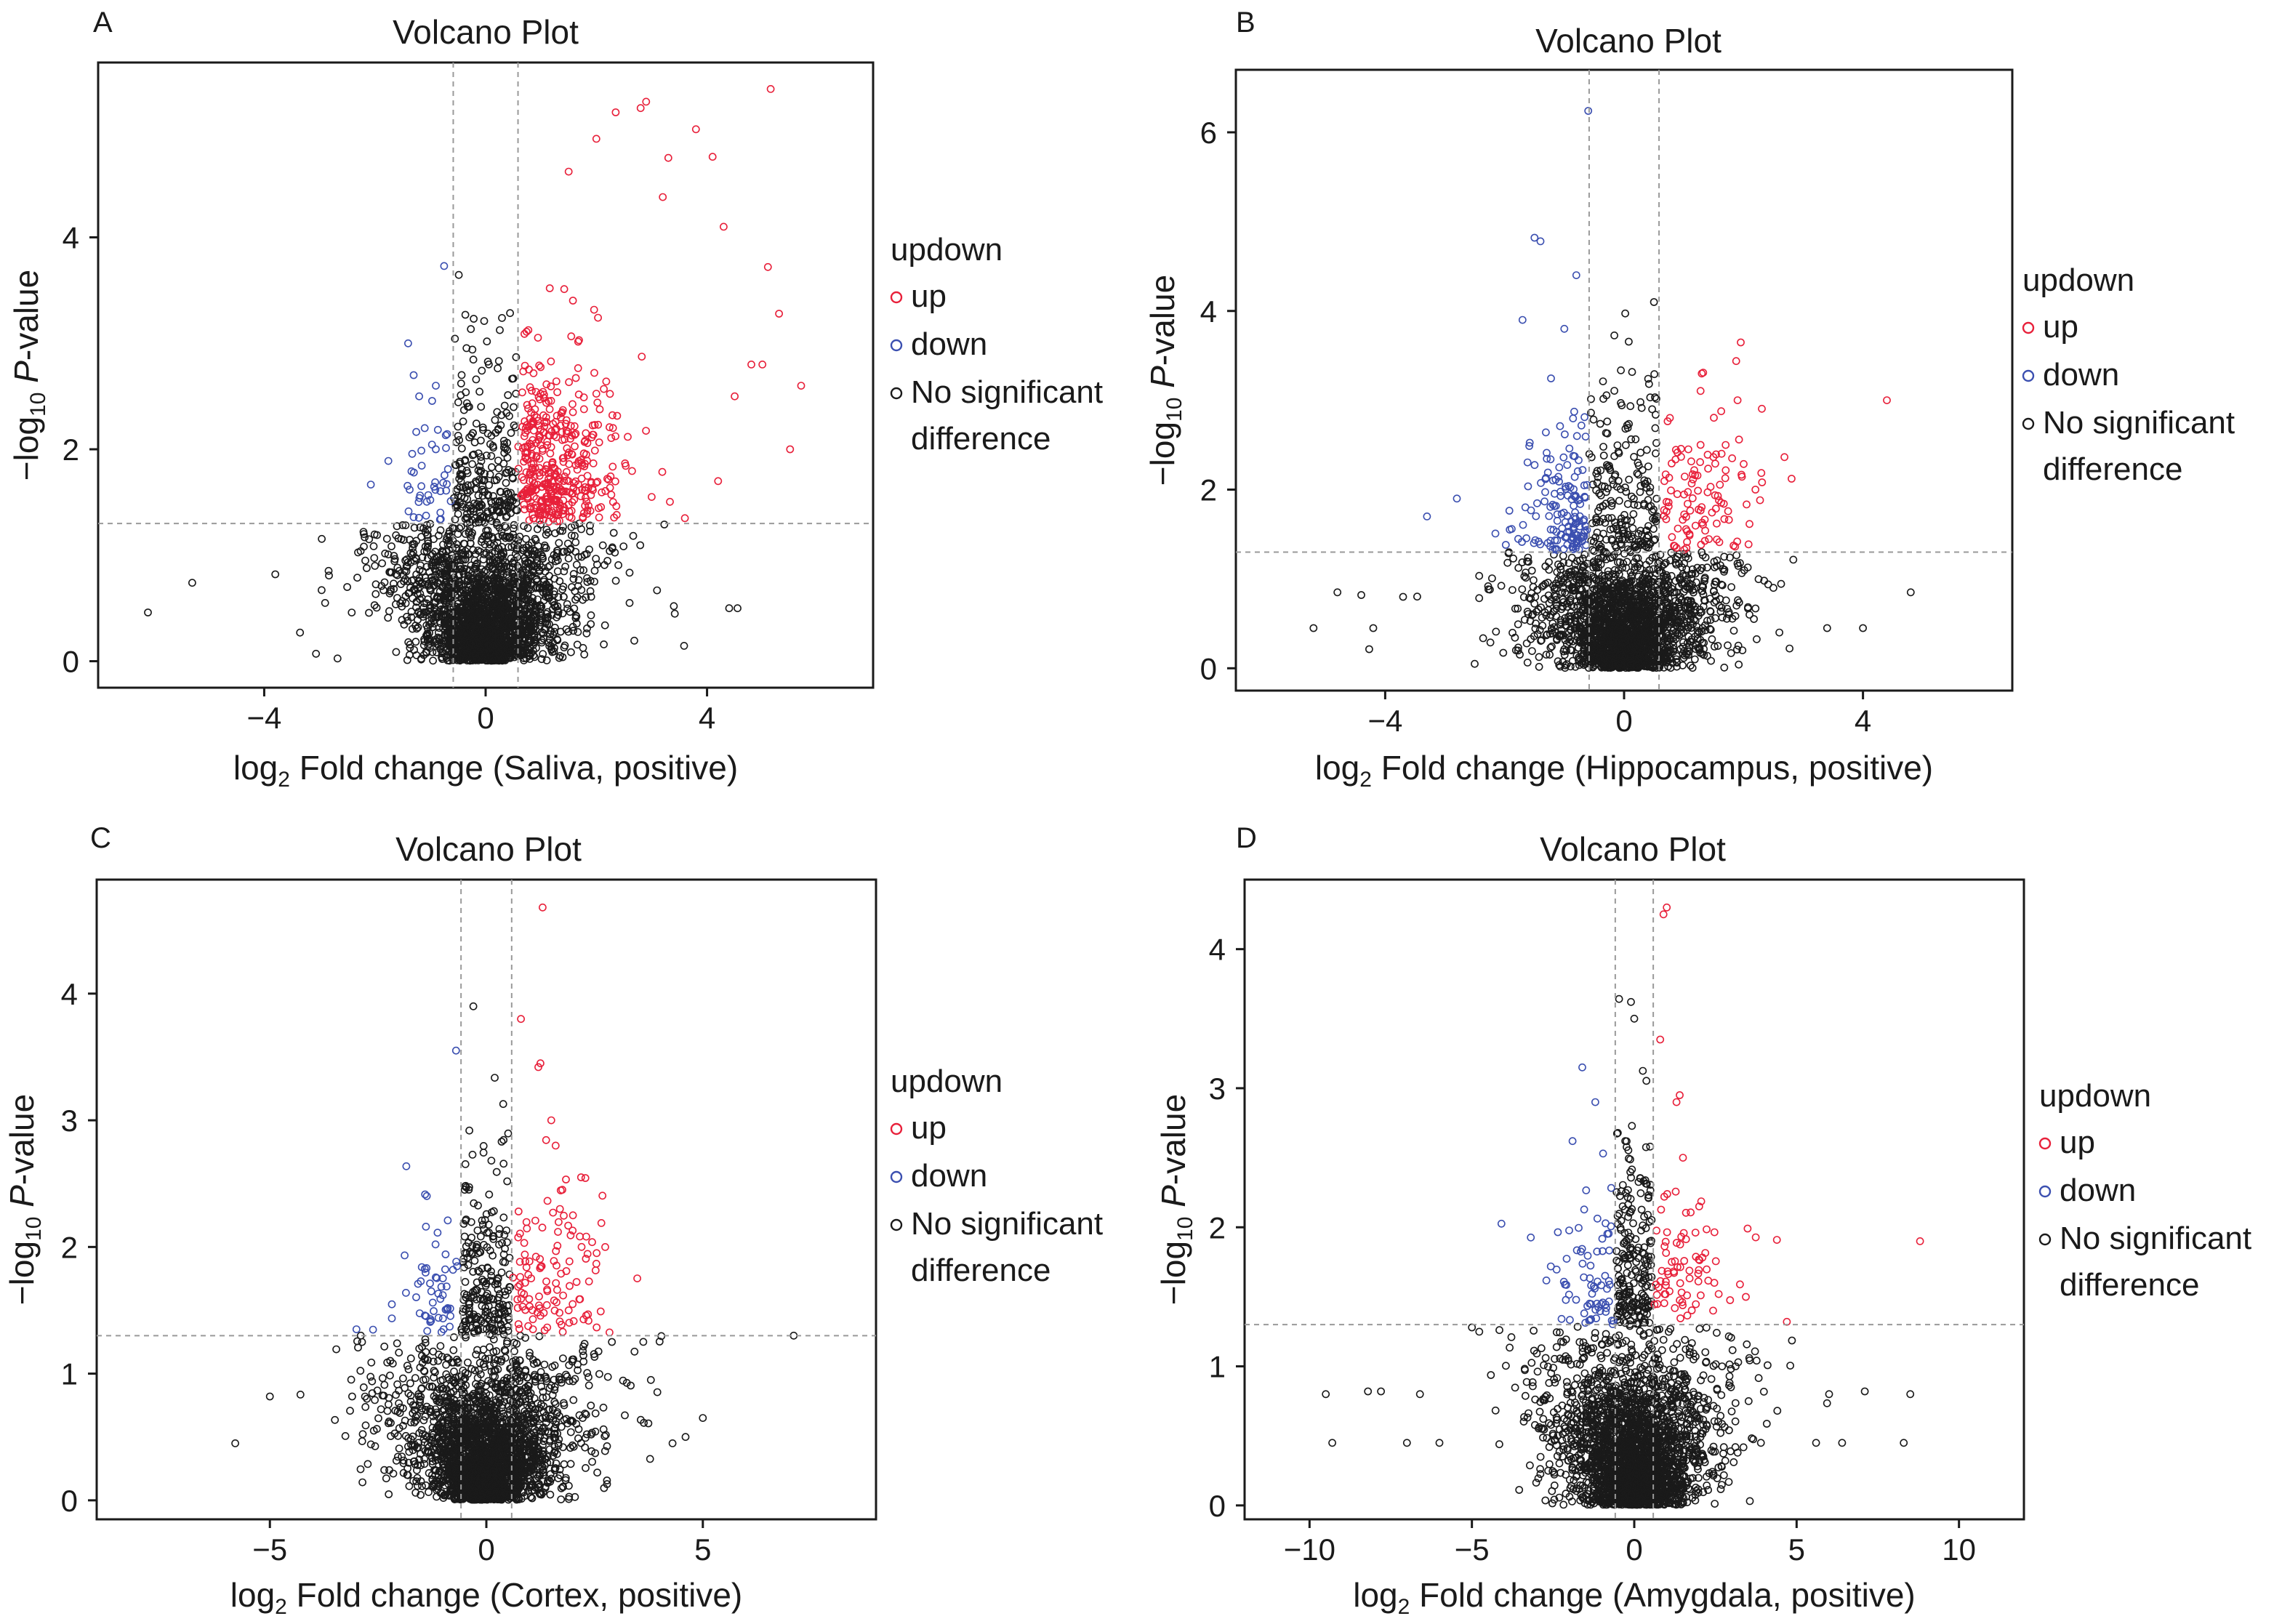  What do you see at coordinates (707, 718) in the screenshot?
I see `x-tick-label: 4` at bounding box center [707, 718].